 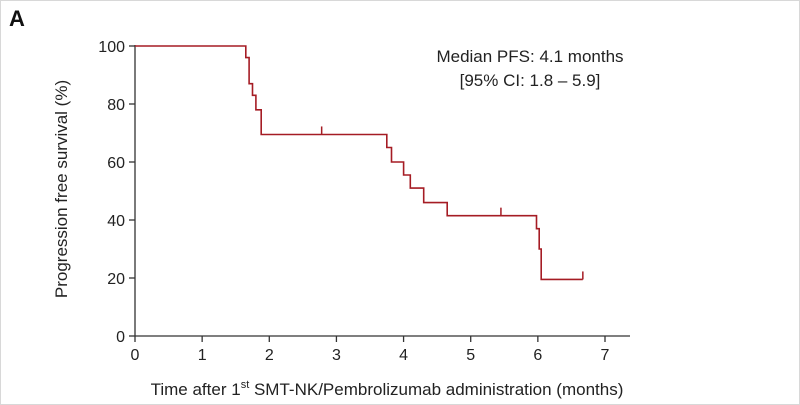 What do you see at coordinates (196, 389) in the screenshot?
I see `x-axis-title-pre: Time after 1` at bounding box center [196, 389].